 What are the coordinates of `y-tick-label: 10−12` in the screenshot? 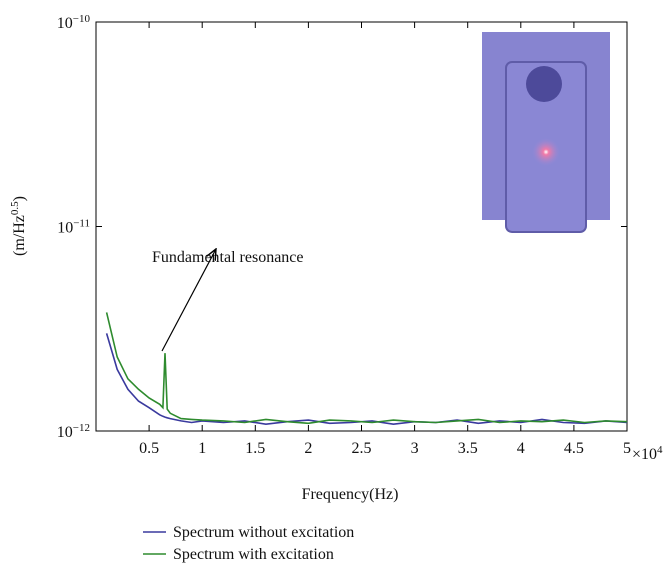 It's located at (73, 431).